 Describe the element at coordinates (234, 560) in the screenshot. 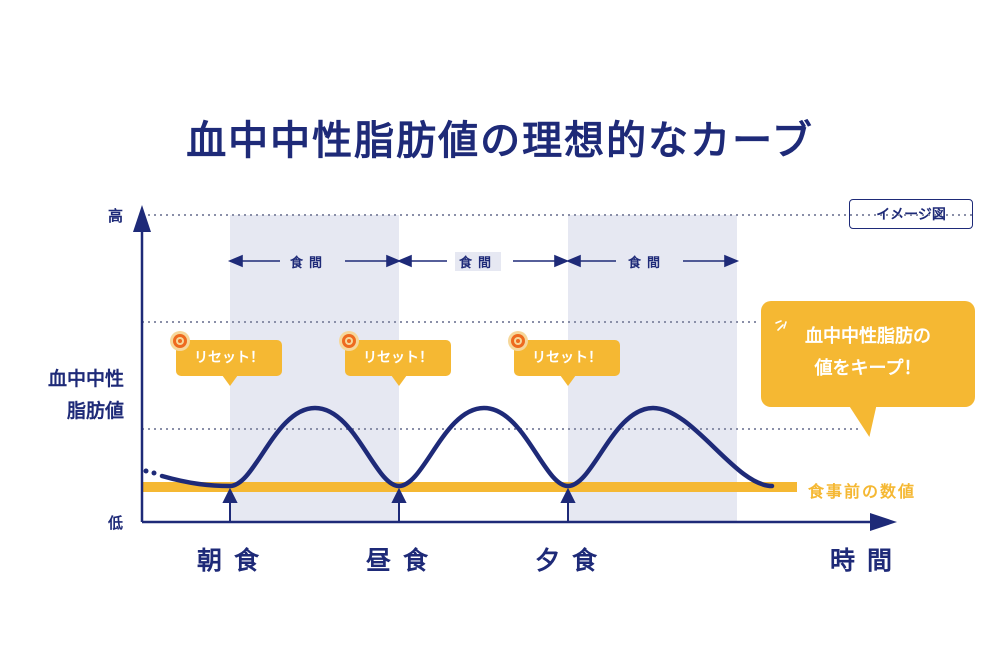

I see `meal-label-breakfast: 朝食` at that location.